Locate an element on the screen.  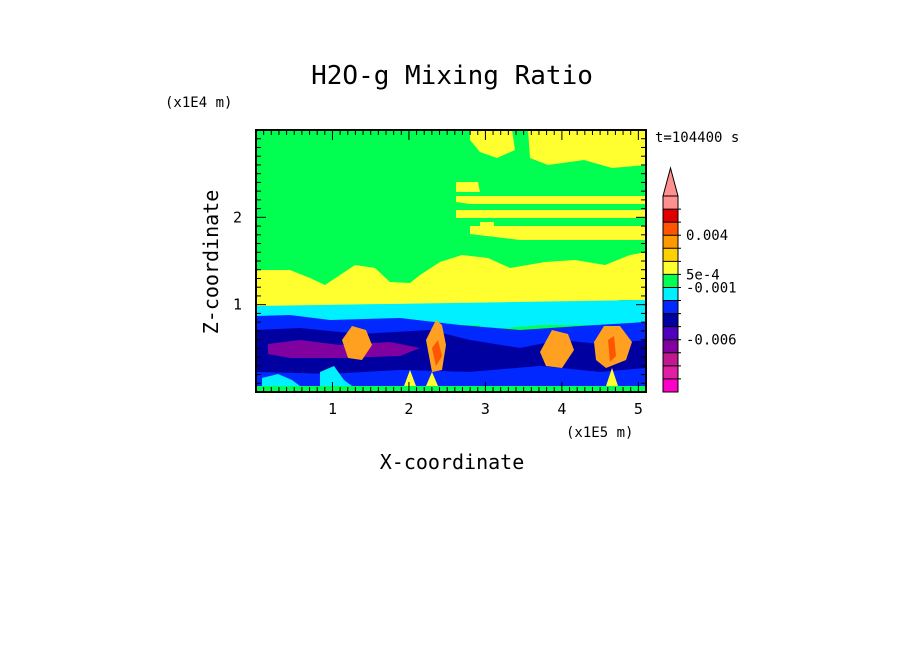
field-region-surface-green is located at coordinates (451, 389).